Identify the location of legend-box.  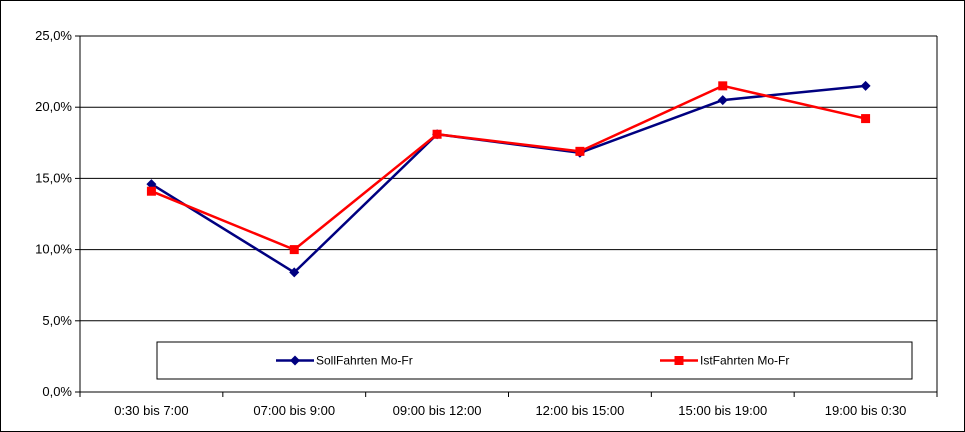
(534, 360).